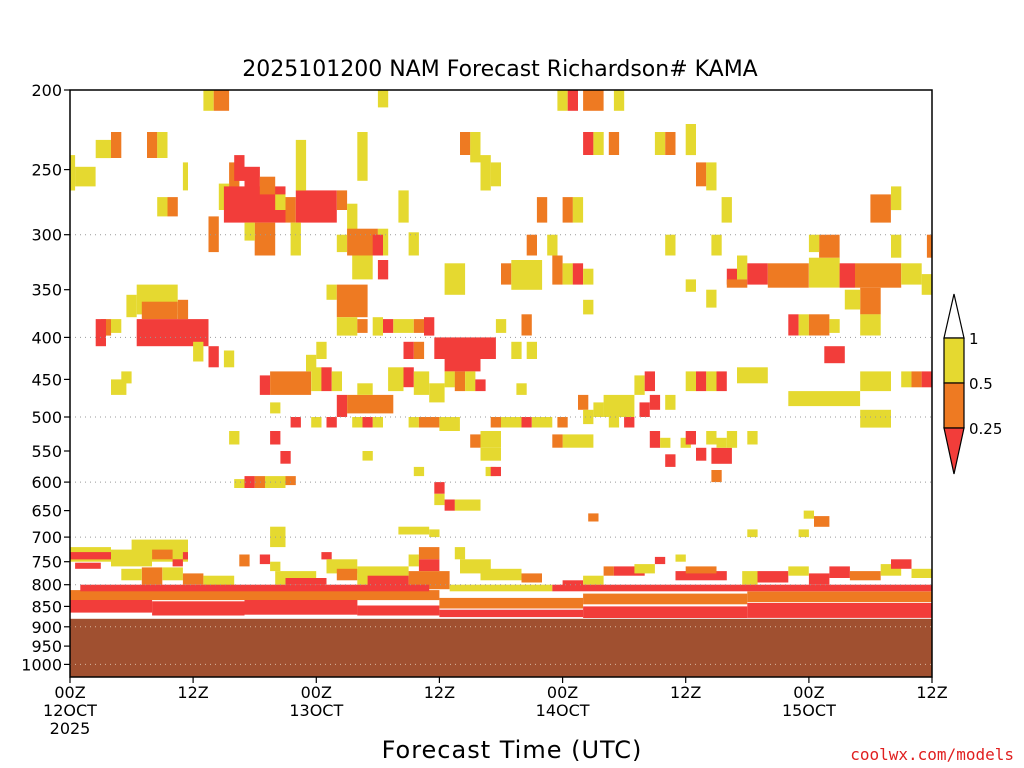 The width and height of the screenshot is (1024, 768). What do you see at coordinates (46, 537) in the screenshot?
I see `y-tick-label-700: 700` at bounding box center [46, 537].